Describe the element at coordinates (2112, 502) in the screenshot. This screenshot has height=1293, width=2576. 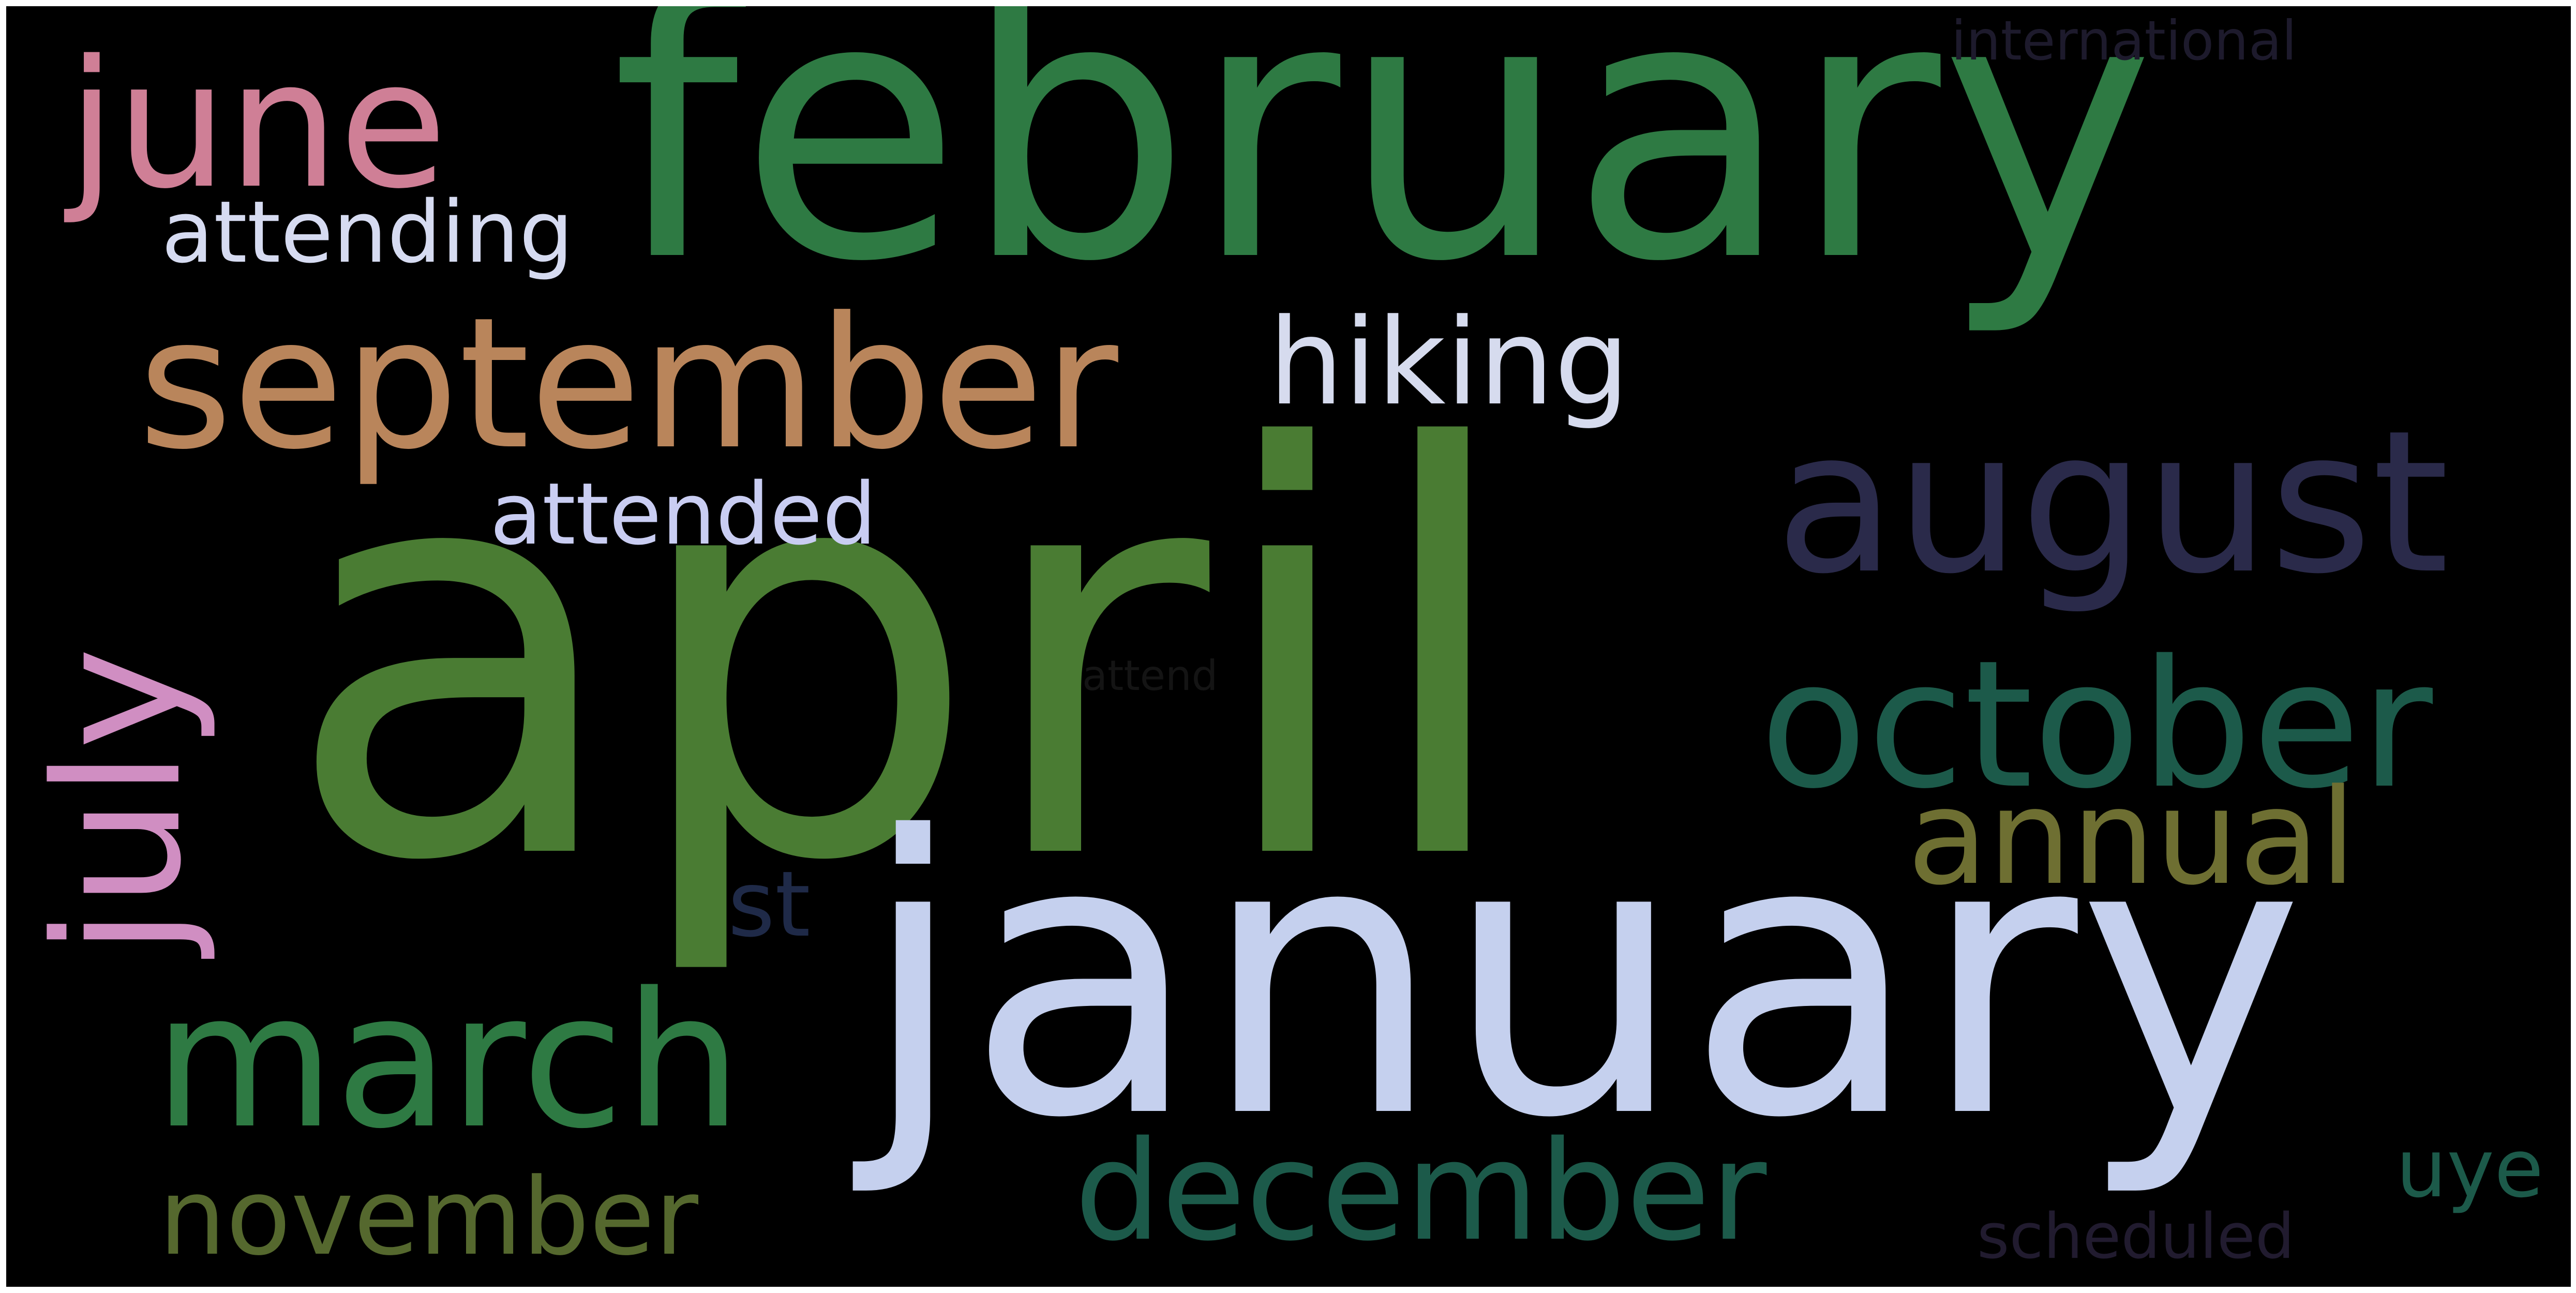
I see `word-august: august` at that location.